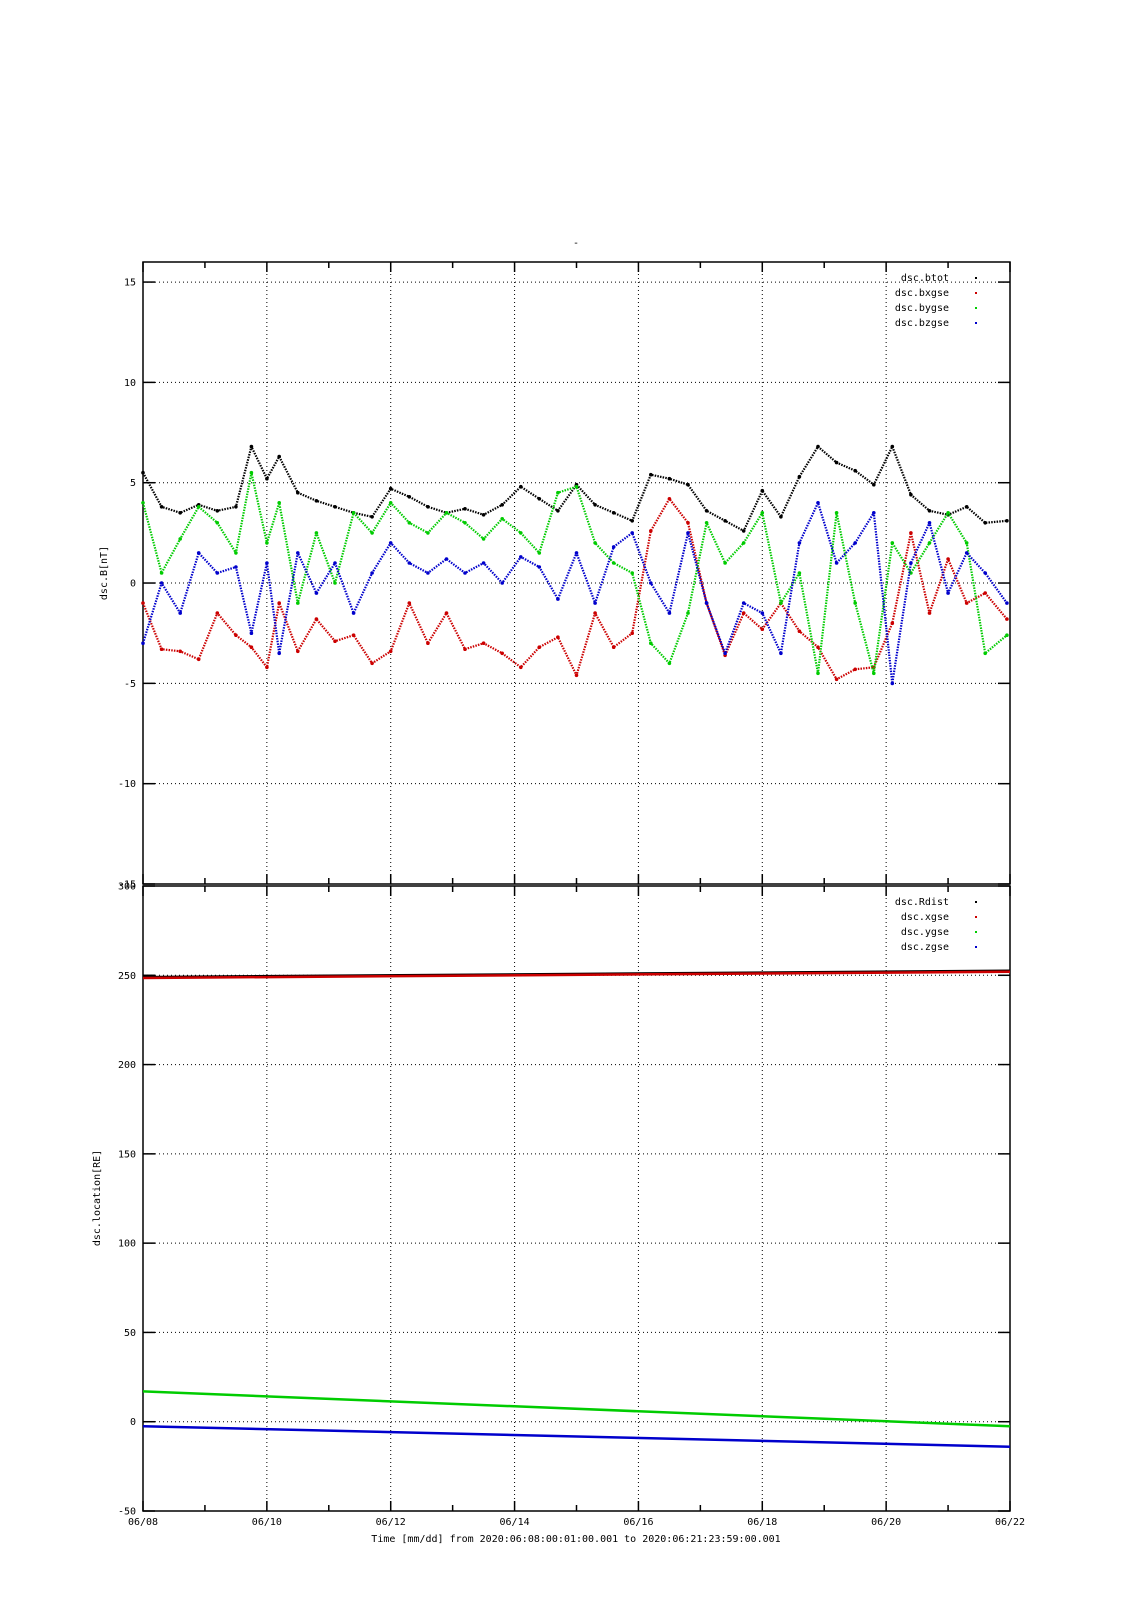 This screenshot has width=1131, height=1600. What do you see at coordinates (127, 1154) in the screenshot?
I see `y-tick-label: 150` at bounding box center [127, 1154].